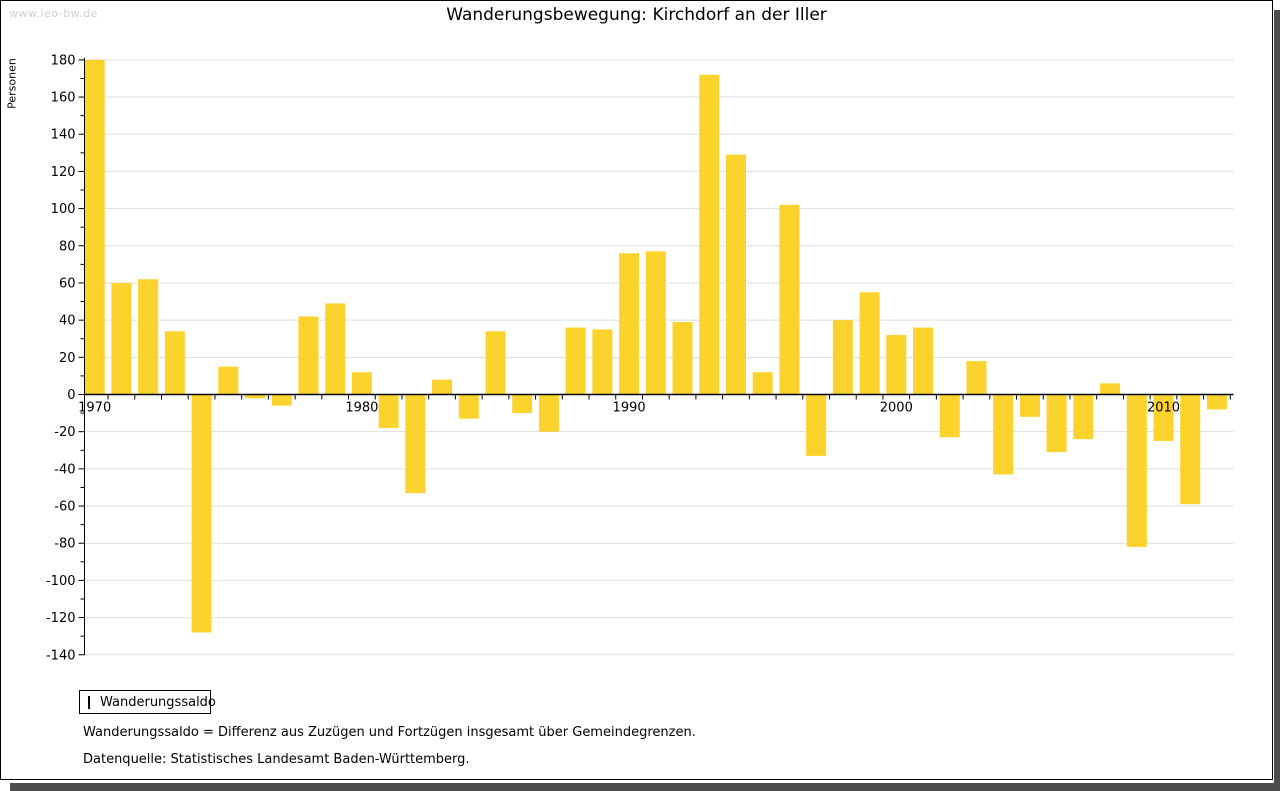 The height and width of the screenshot is (791, 1280). Describe the element at coordinates (228, 380) in the screenshot. I see `bar-1975` at that location.